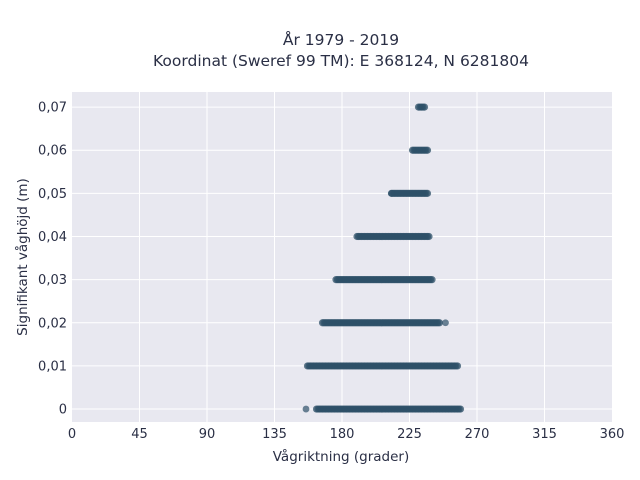  I want to click on x-tick-label: 360, so click(612, 434).